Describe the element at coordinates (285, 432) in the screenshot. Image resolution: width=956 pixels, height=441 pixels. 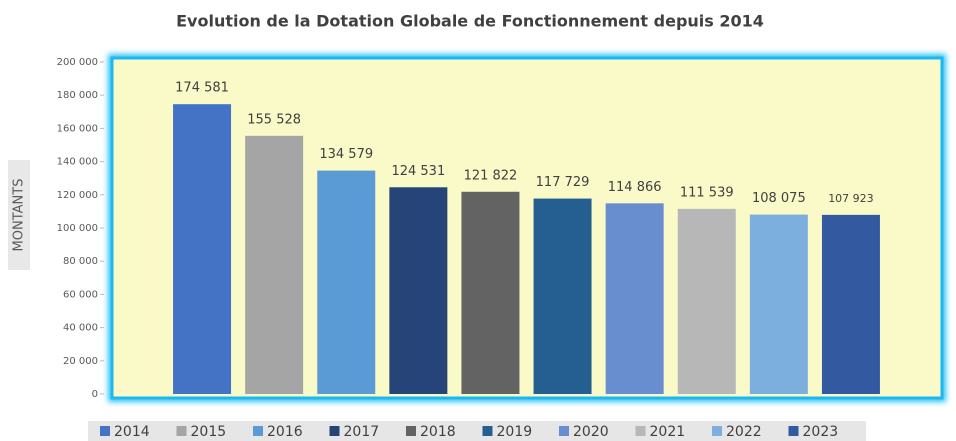
I see `legend-label: 2016` at that location.